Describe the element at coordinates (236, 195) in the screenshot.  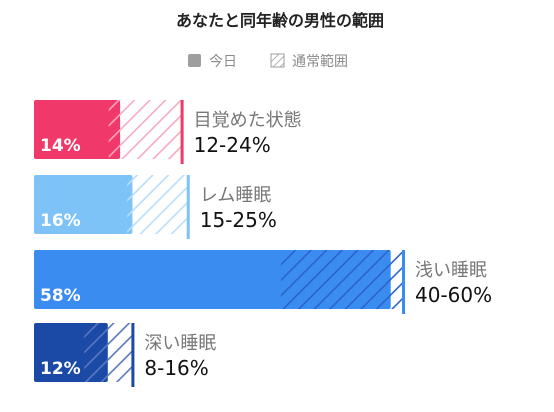
I see `category-label: レム睡眠` at that location.